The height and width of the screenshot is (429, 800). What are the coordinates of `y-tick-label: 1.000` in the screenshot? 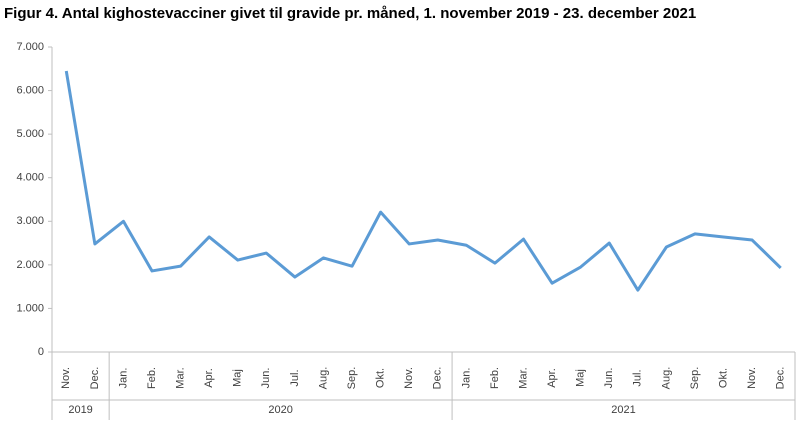 It's located at (30, 308).